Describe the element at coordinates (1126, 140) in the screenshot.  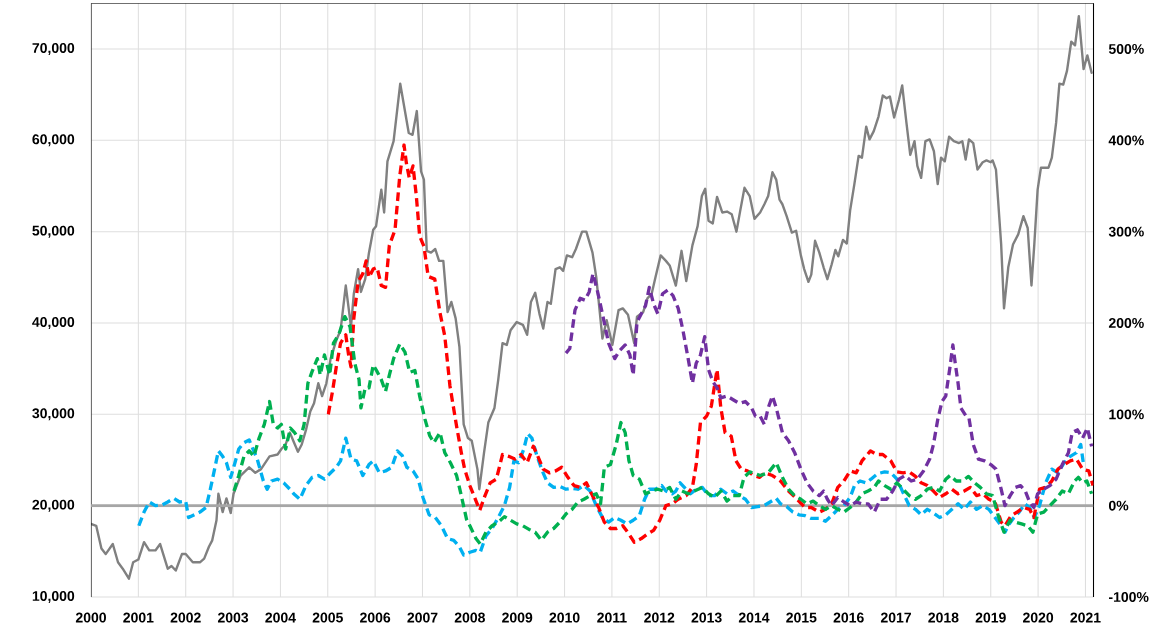
I see `y2-tick-label: 400%` at that location.